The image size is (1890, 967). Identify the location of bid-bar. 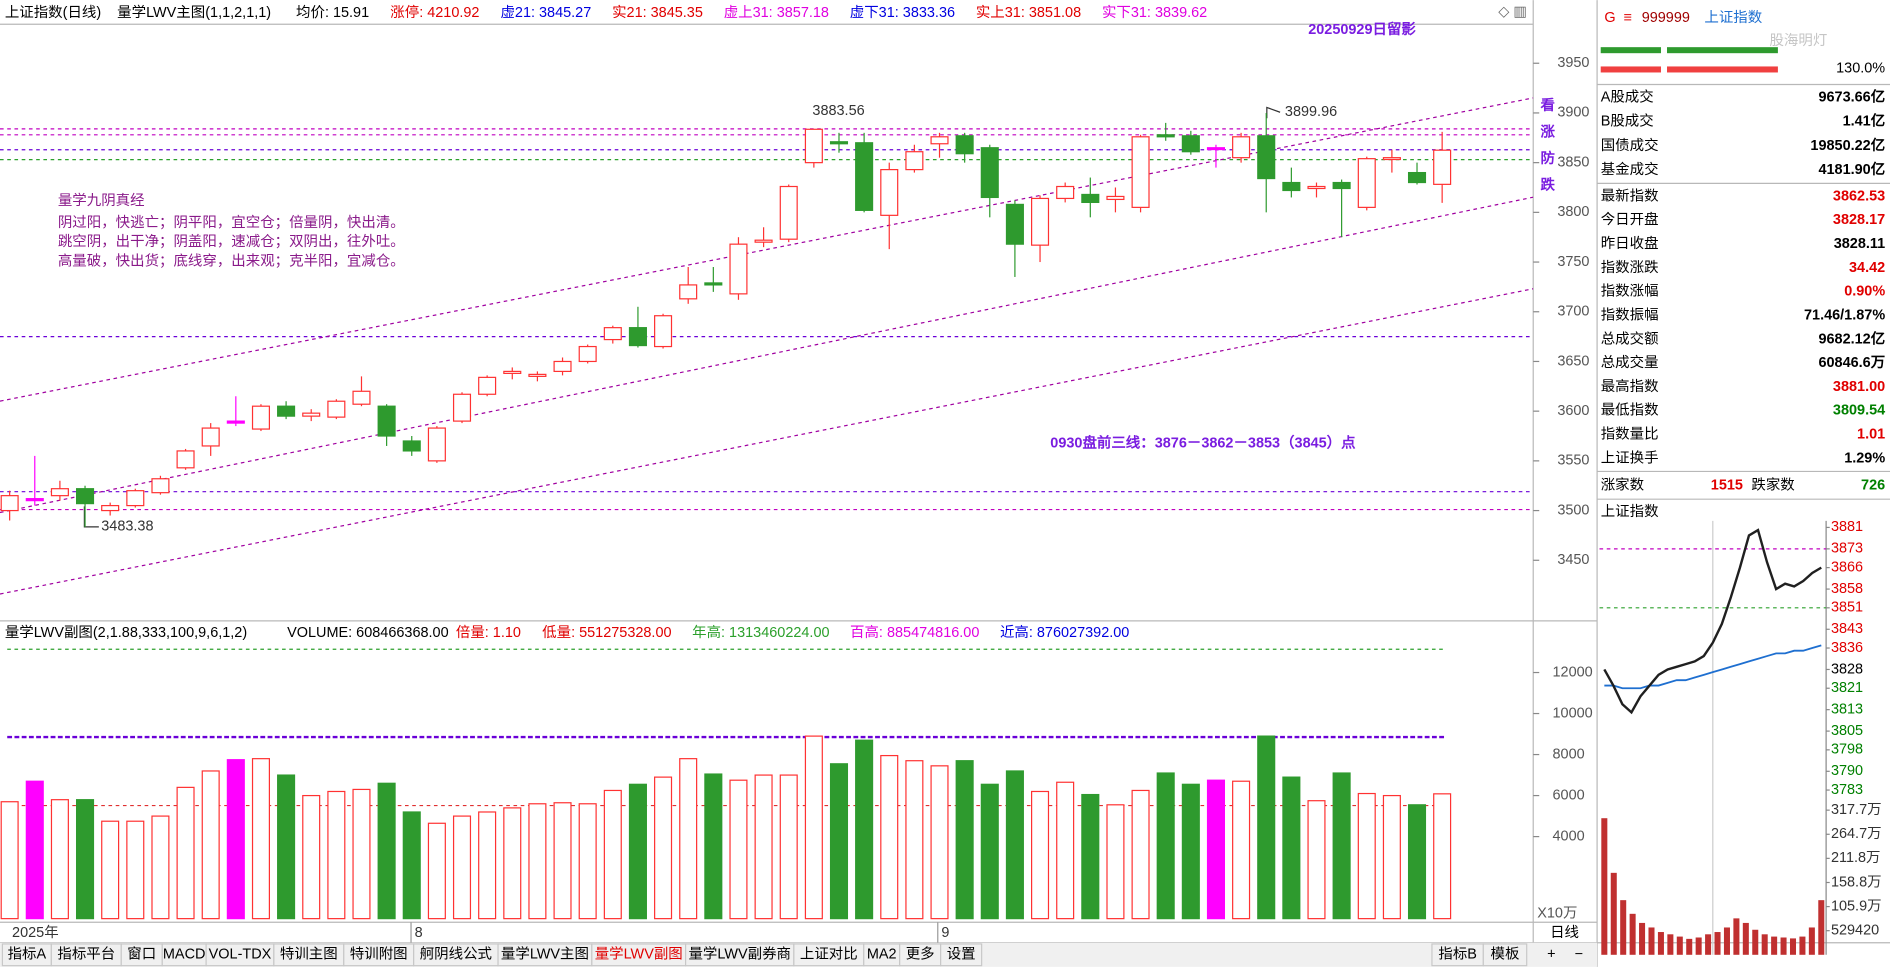
(1630, 50).